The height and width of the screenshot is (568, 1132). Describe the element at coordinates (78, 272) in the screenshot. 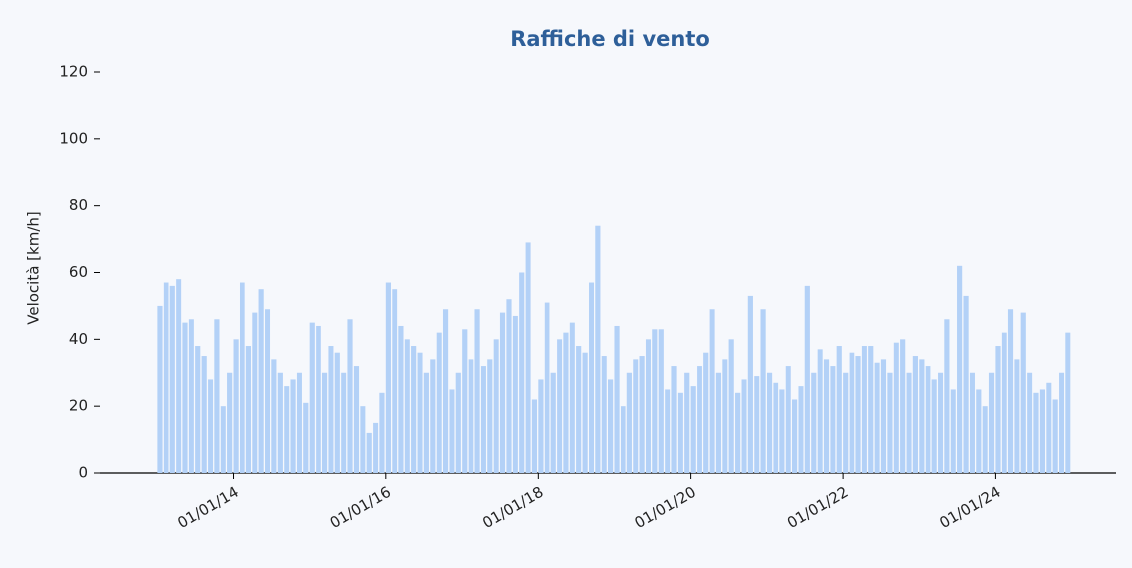

I see `y-tick-label: 60` at that location.